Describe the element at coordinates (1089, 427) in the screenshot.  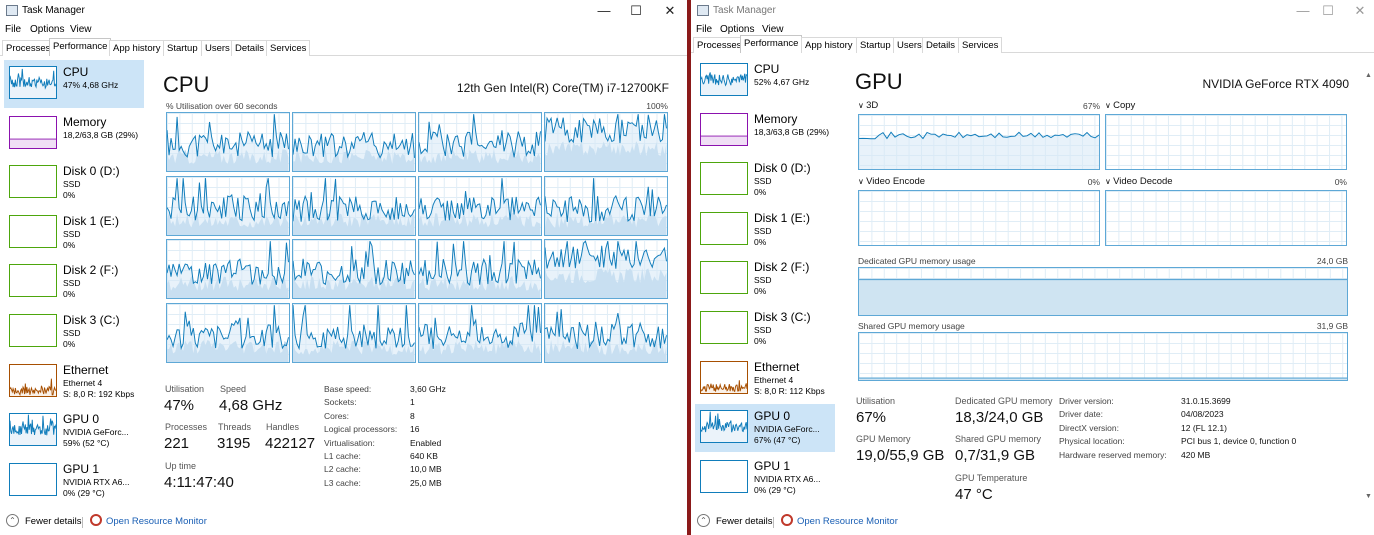
I see `detail-key: DirectX version:` at that location.